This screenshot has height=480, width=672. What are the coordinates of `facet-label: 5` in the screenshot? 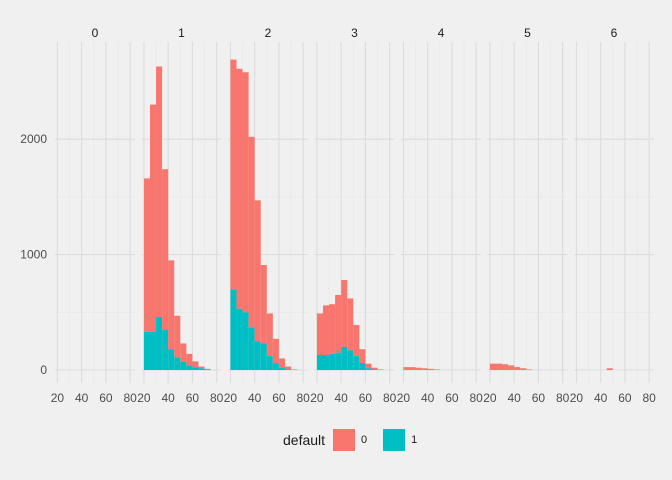 It's located at (527, 33).